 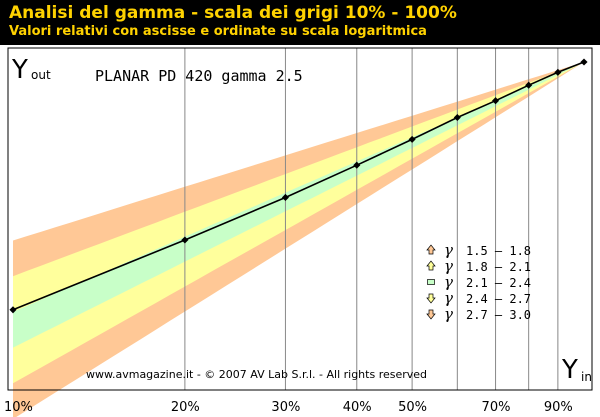 I want to click on x-tick-label: 40%, so click(x=357, y=407).